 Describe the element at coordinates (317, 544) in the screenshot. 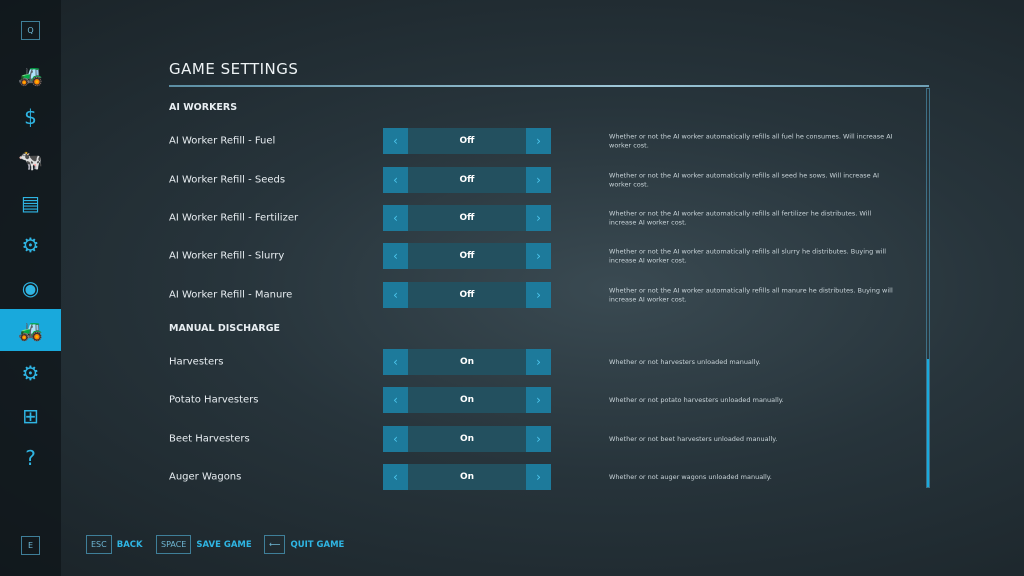

I see `button-label: QUIT GAME` at that location.